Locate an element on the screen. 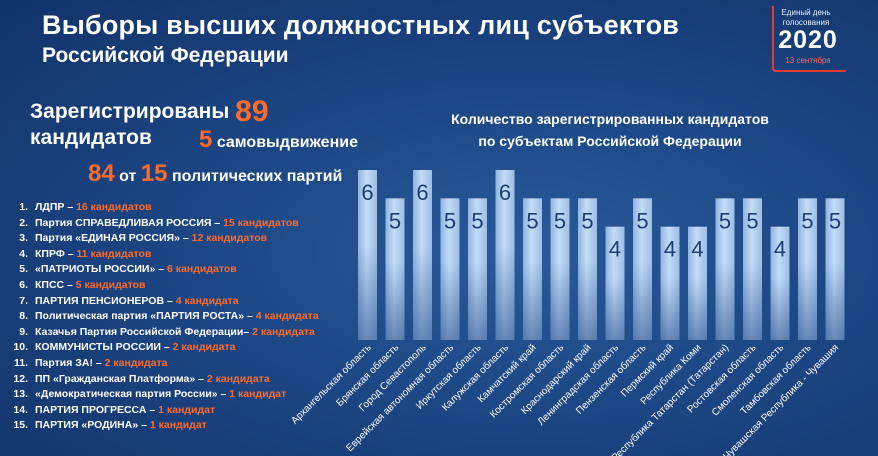  party-list-item: 1. ЛДПР – 16 кандидатов is located at coordinates (176, 208).